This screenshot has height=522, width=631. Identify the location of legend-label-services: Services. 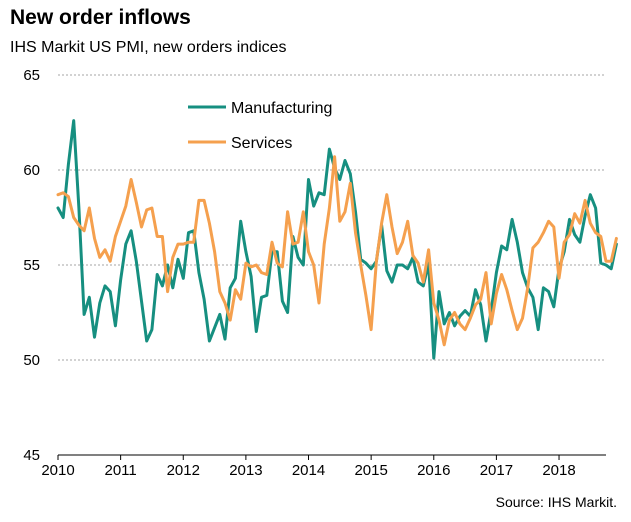
(261, 143).